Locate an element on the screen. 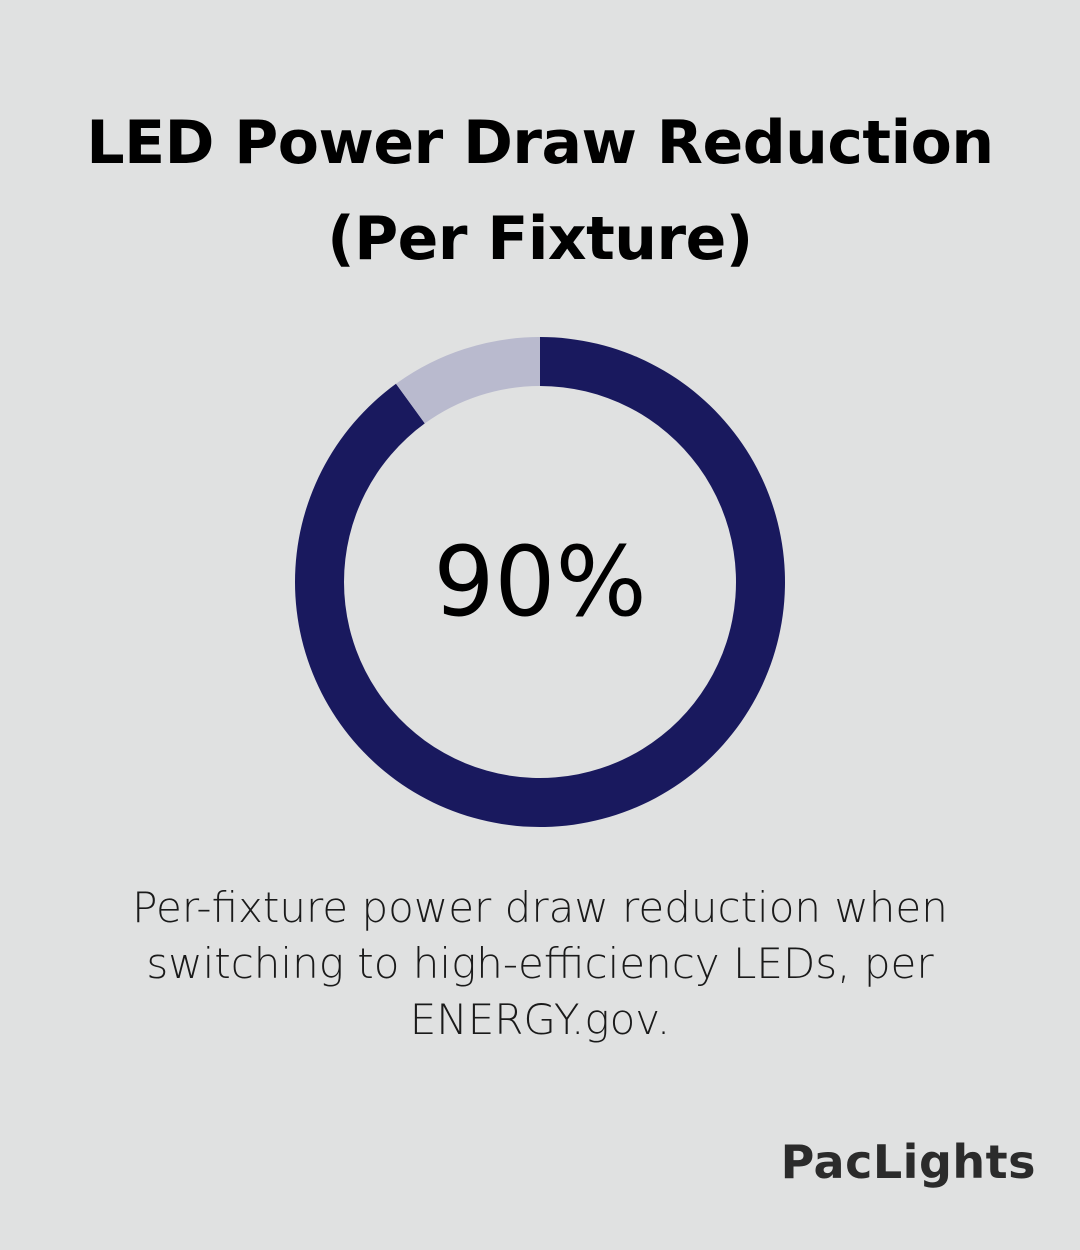 The width and height of the screenshot is (1080, 1250). donut-center-value: 90% is located at coordinates (540, 582).